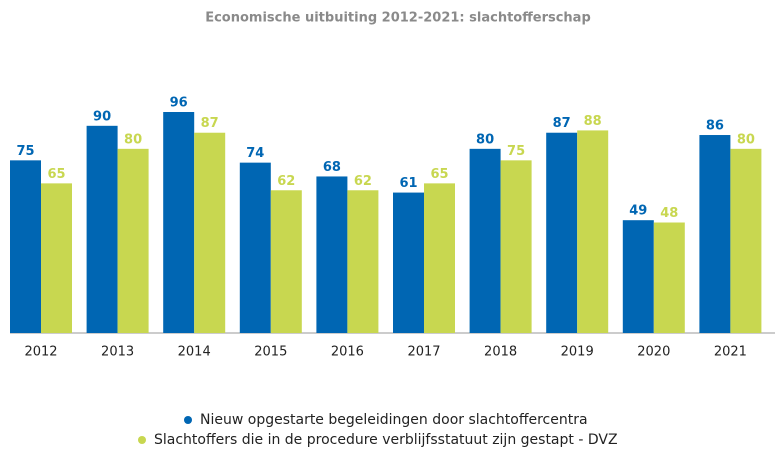  Describe the element at coordinates (347, 352) in the screenshot. I see `x-tick-label: 2016` at that location.